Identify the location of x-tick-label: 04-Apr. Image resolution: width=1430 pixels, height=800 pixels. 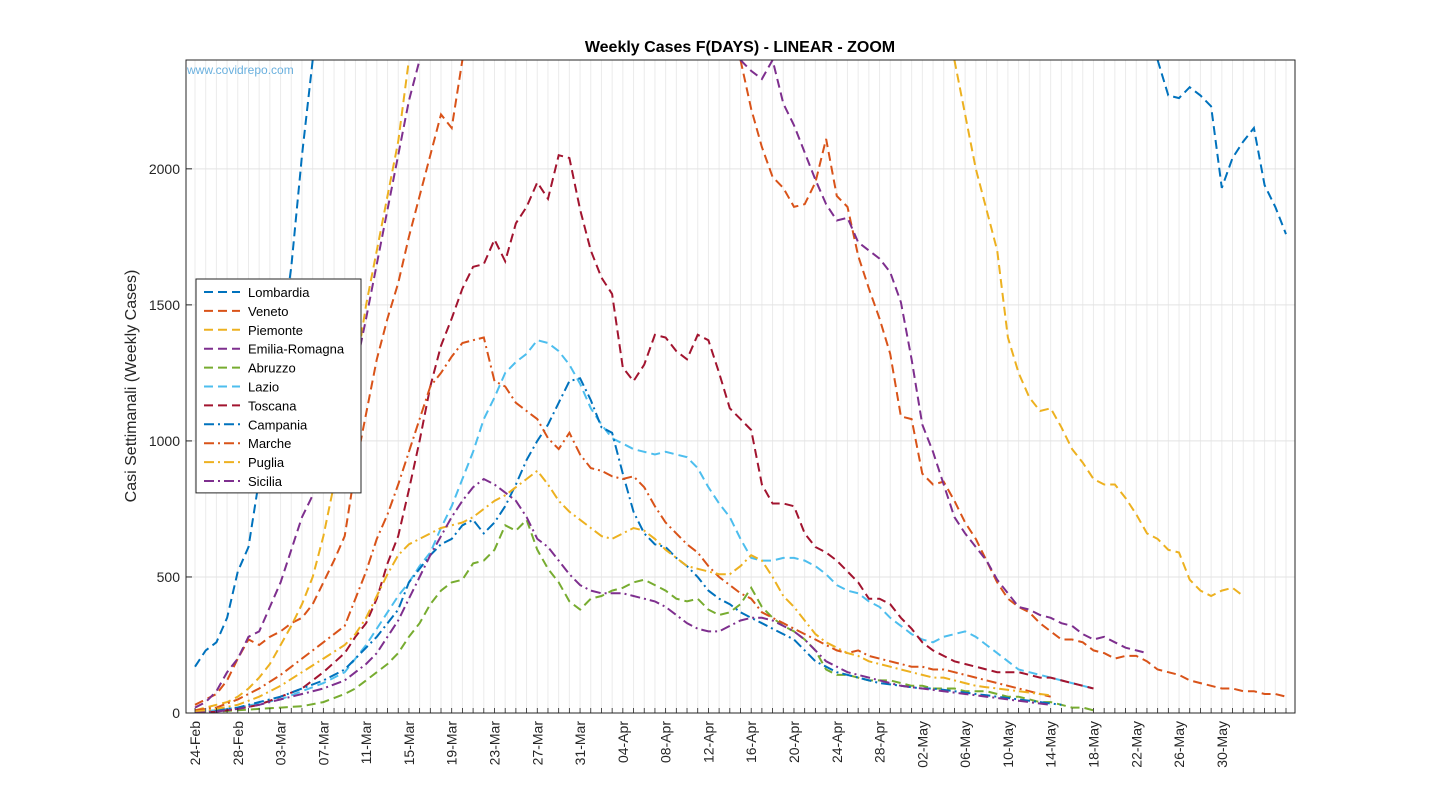
(623, 742).